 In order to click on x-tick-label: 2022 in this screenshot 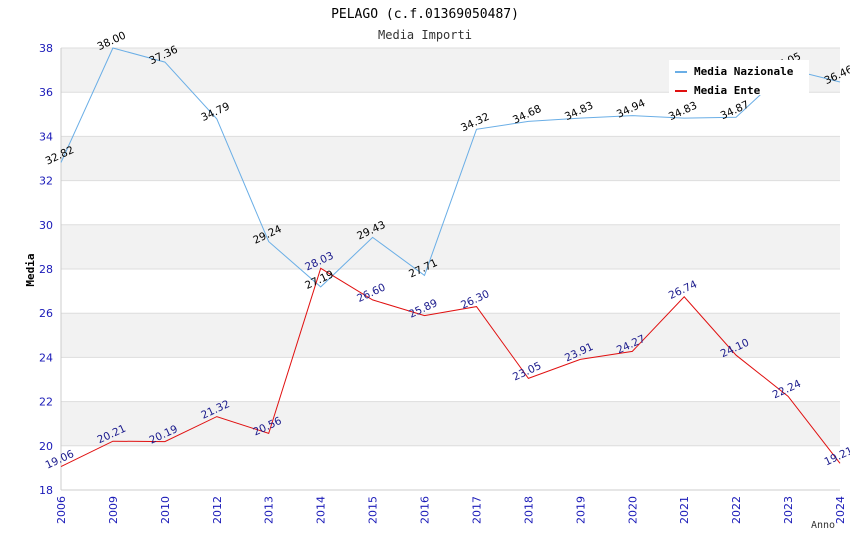, I will do `click(736, 510)`.